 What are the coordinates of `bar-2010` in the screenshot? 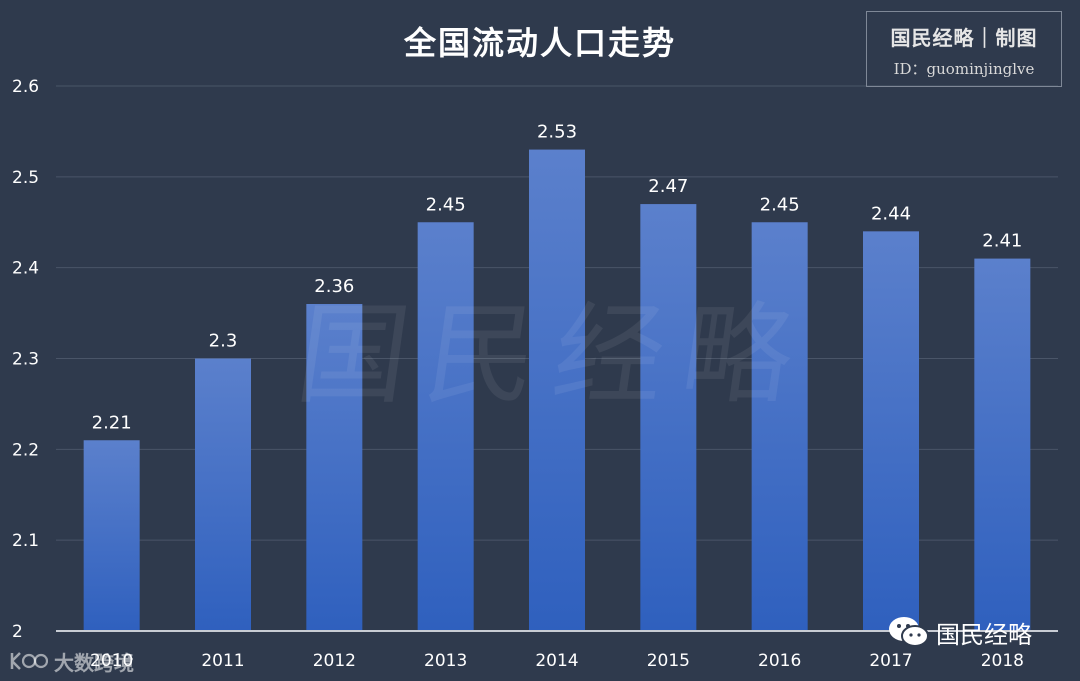 It's located at (111, 535).